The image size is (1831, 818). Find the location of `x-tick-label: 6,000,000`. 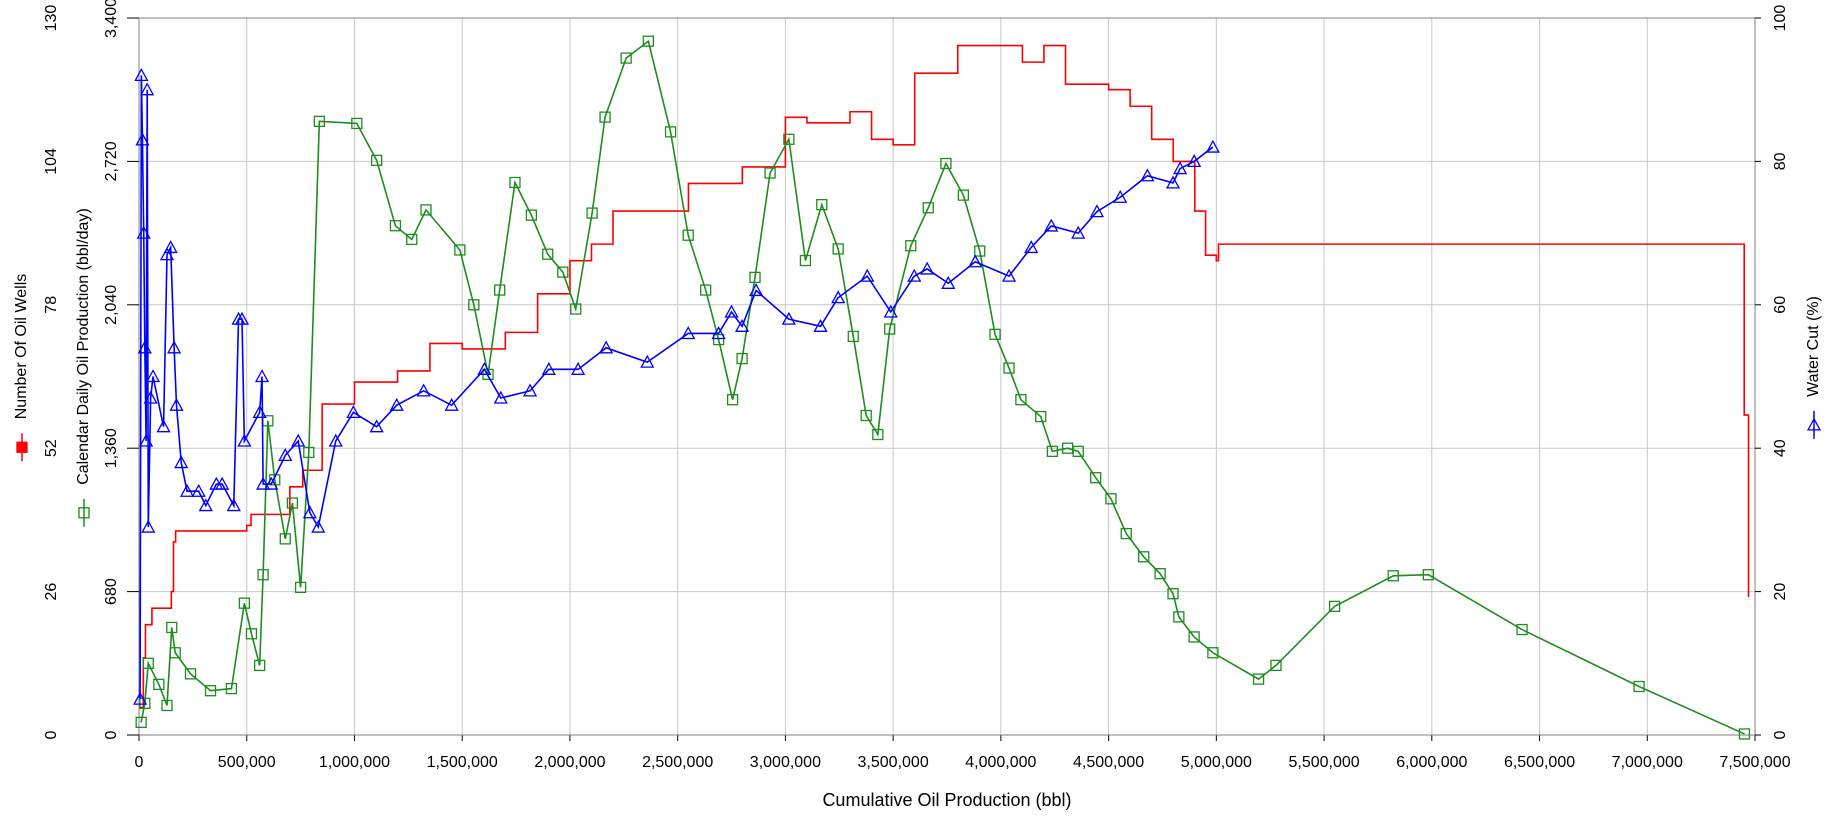

x-tick-label: 6,000,000 is located at coordinates (1431, 762).